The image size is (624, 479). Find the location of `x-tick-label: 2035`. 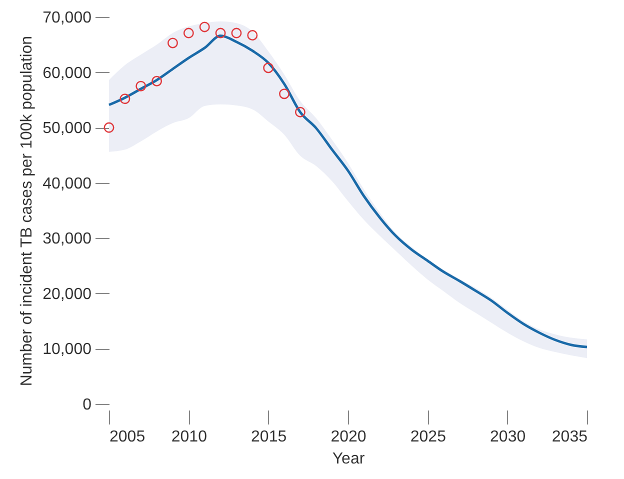

x-tick-label: 2035 is located at coordinates (570, 437).